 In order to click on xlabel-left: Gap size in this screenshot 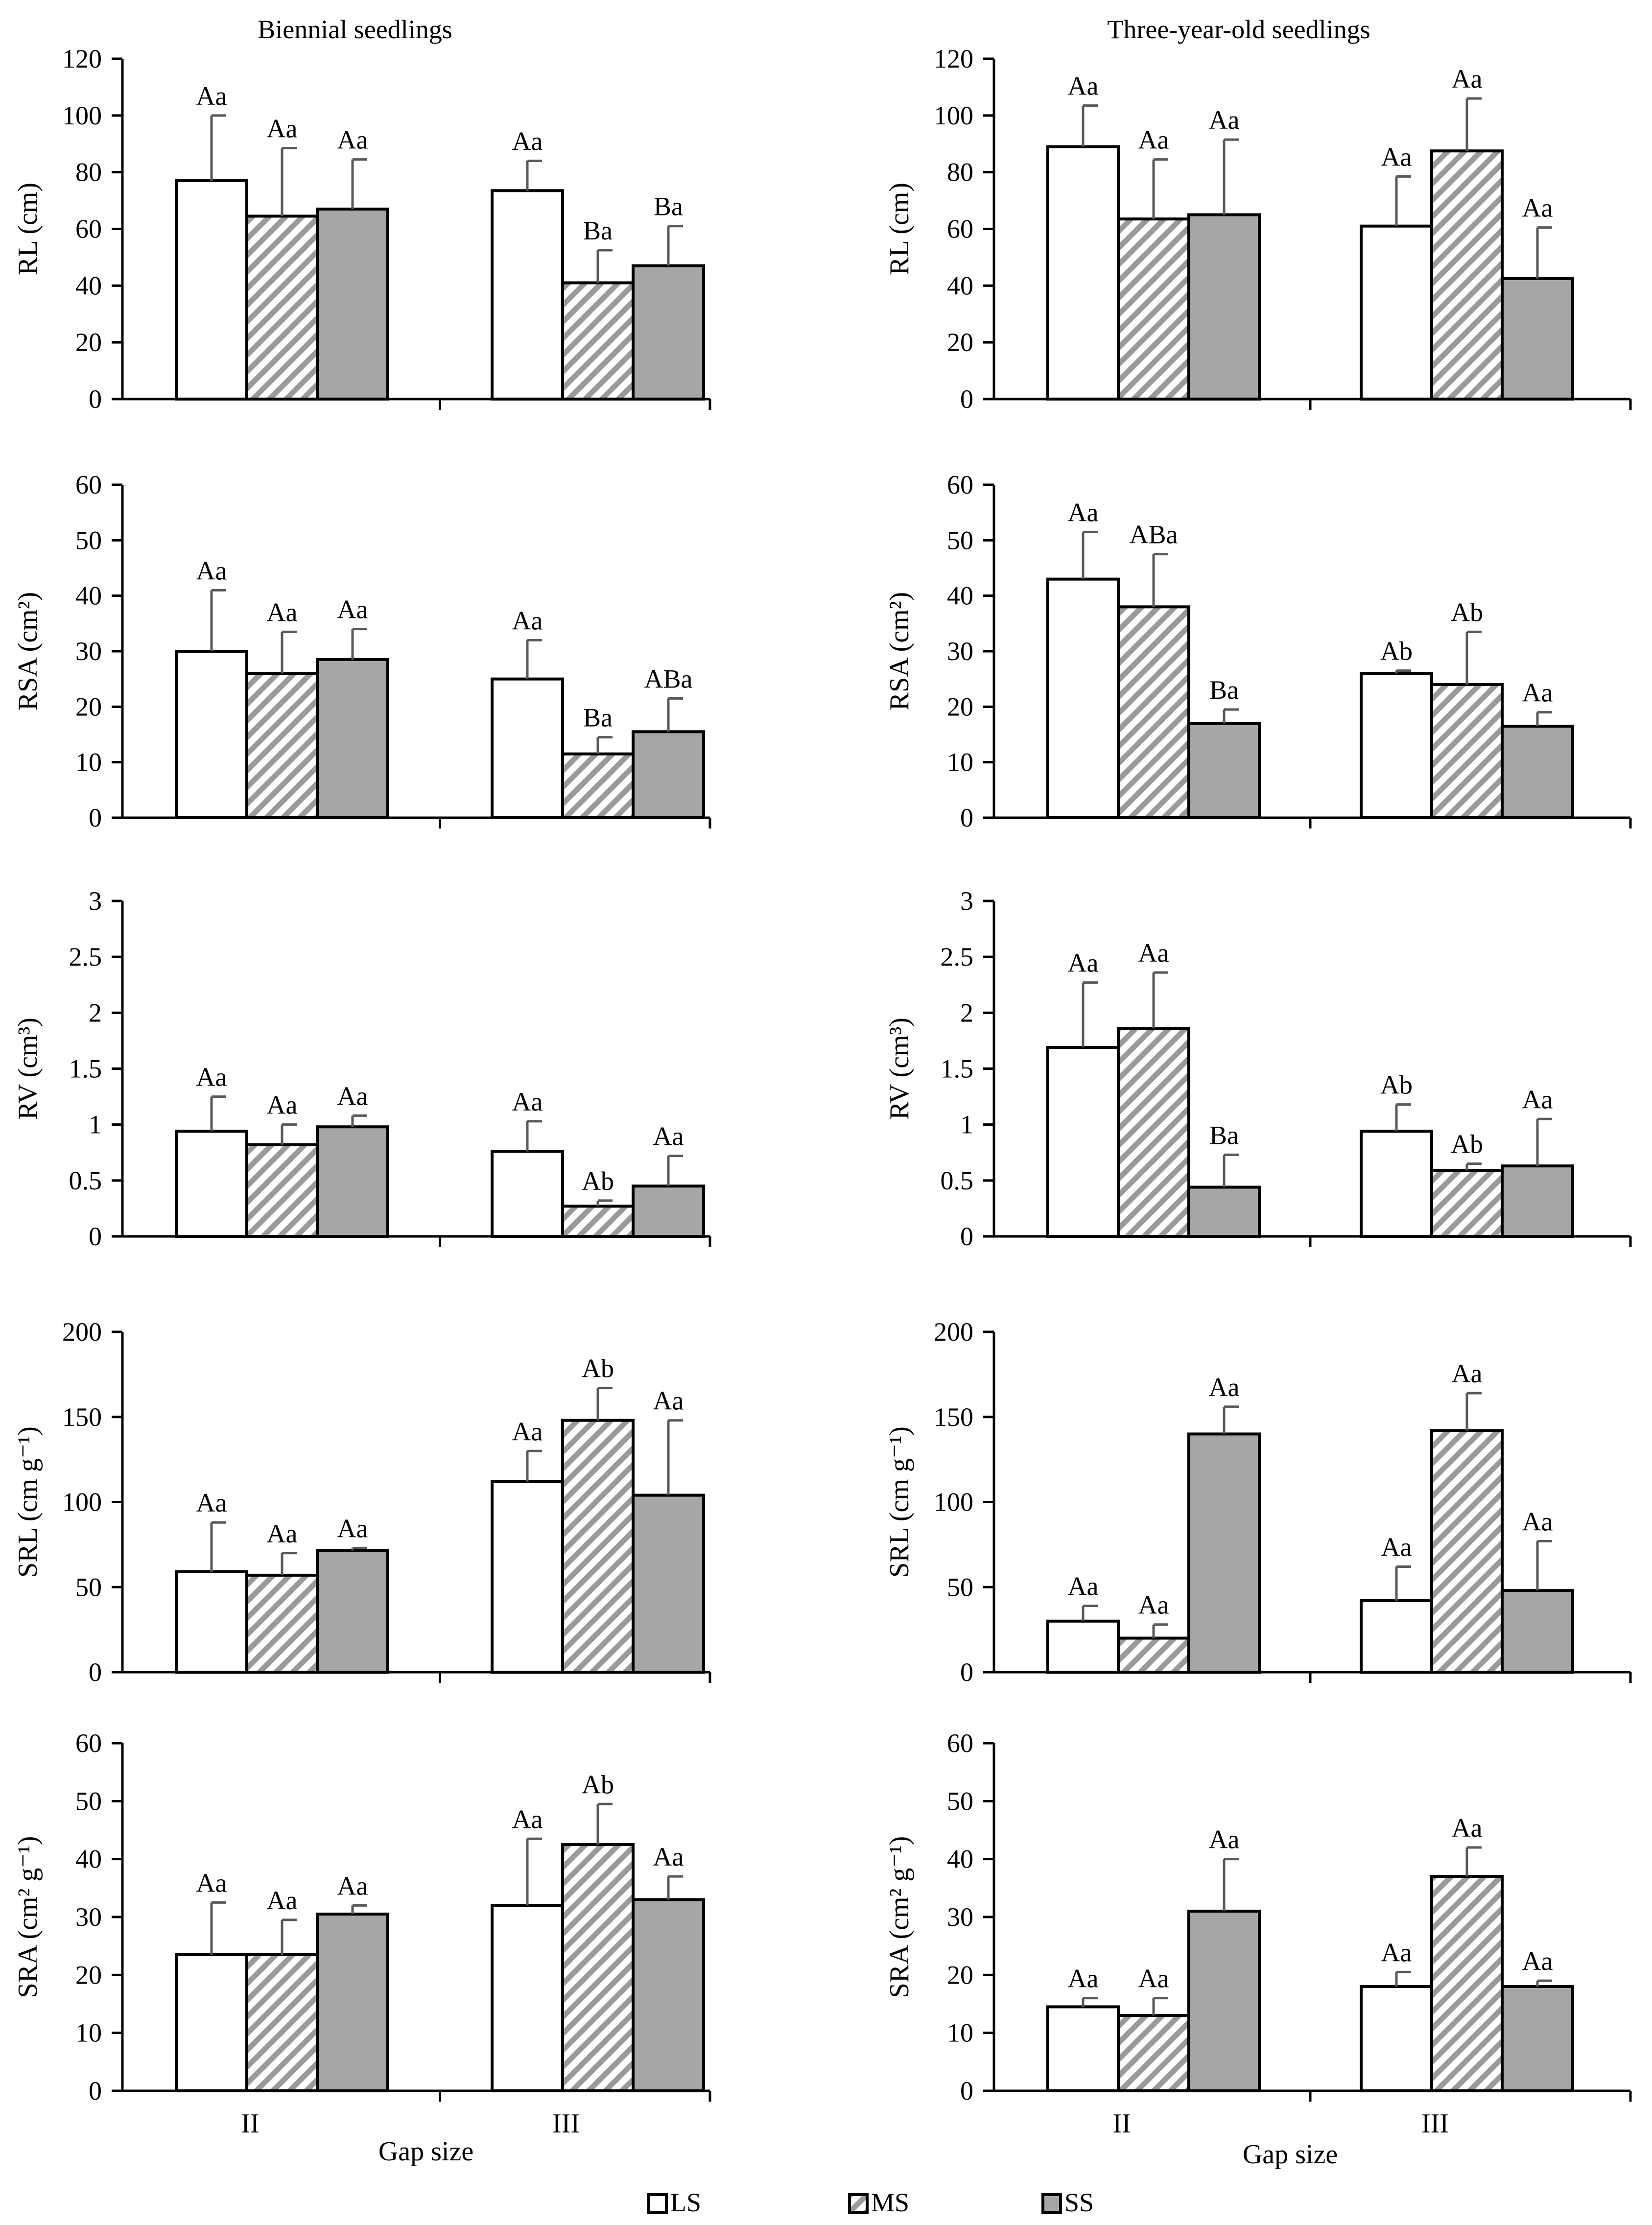, I will do `click(425, 2151)`.